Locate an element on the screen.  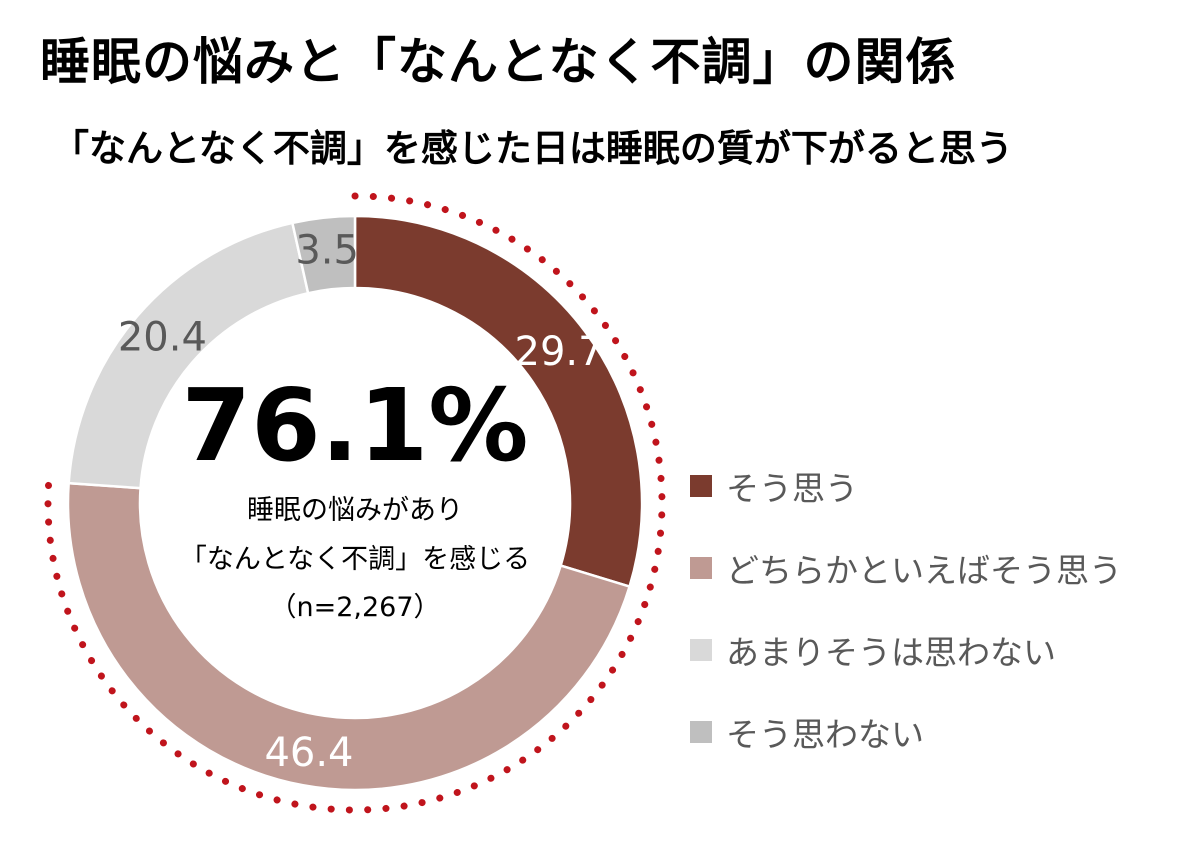
legend: そう思う どちらかといえばそう思う あまりそうは思わない そう思わない is located at coordinates (906, 609).